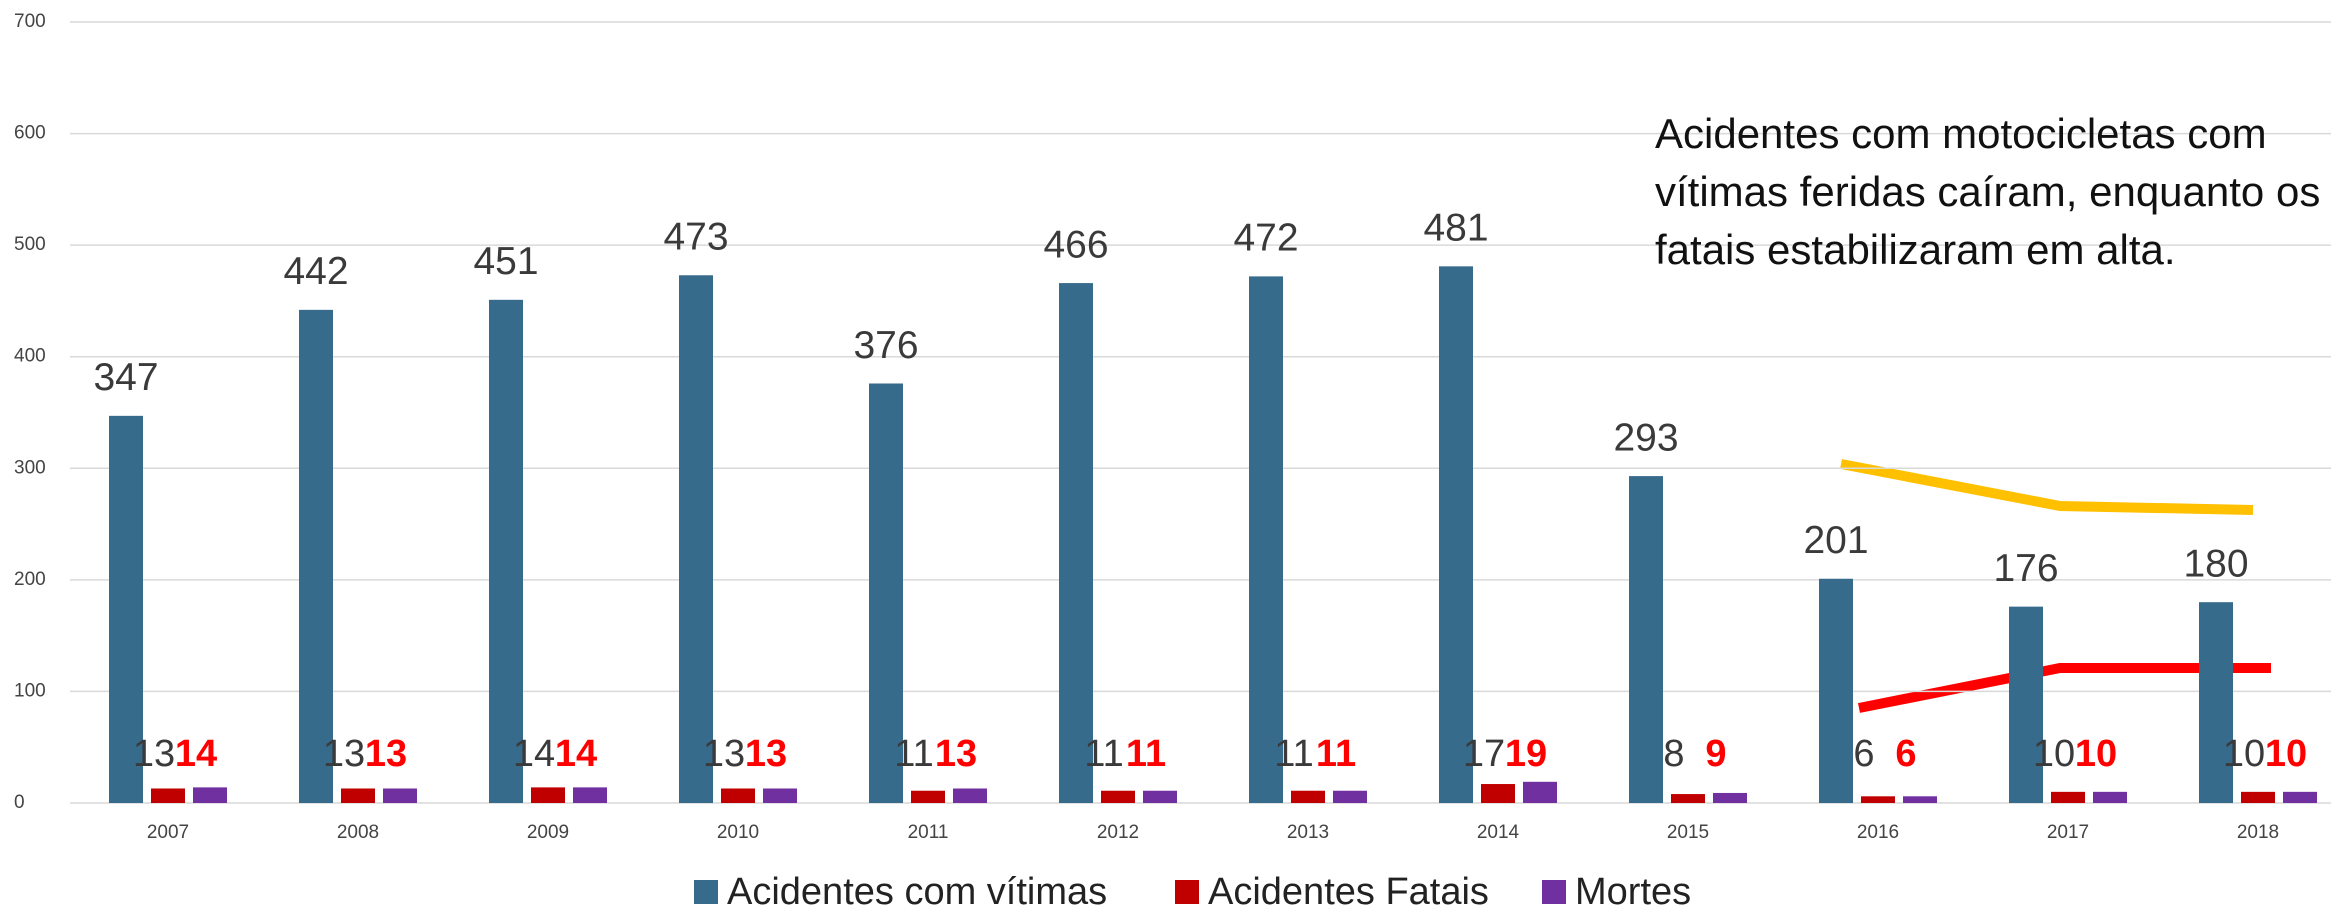 This screenshot has width=2331, height=912. What do you see at coordinates (548, 832) in the screenshot?
I see `x-tick-label: 2009` at bounding box center [548, 832].